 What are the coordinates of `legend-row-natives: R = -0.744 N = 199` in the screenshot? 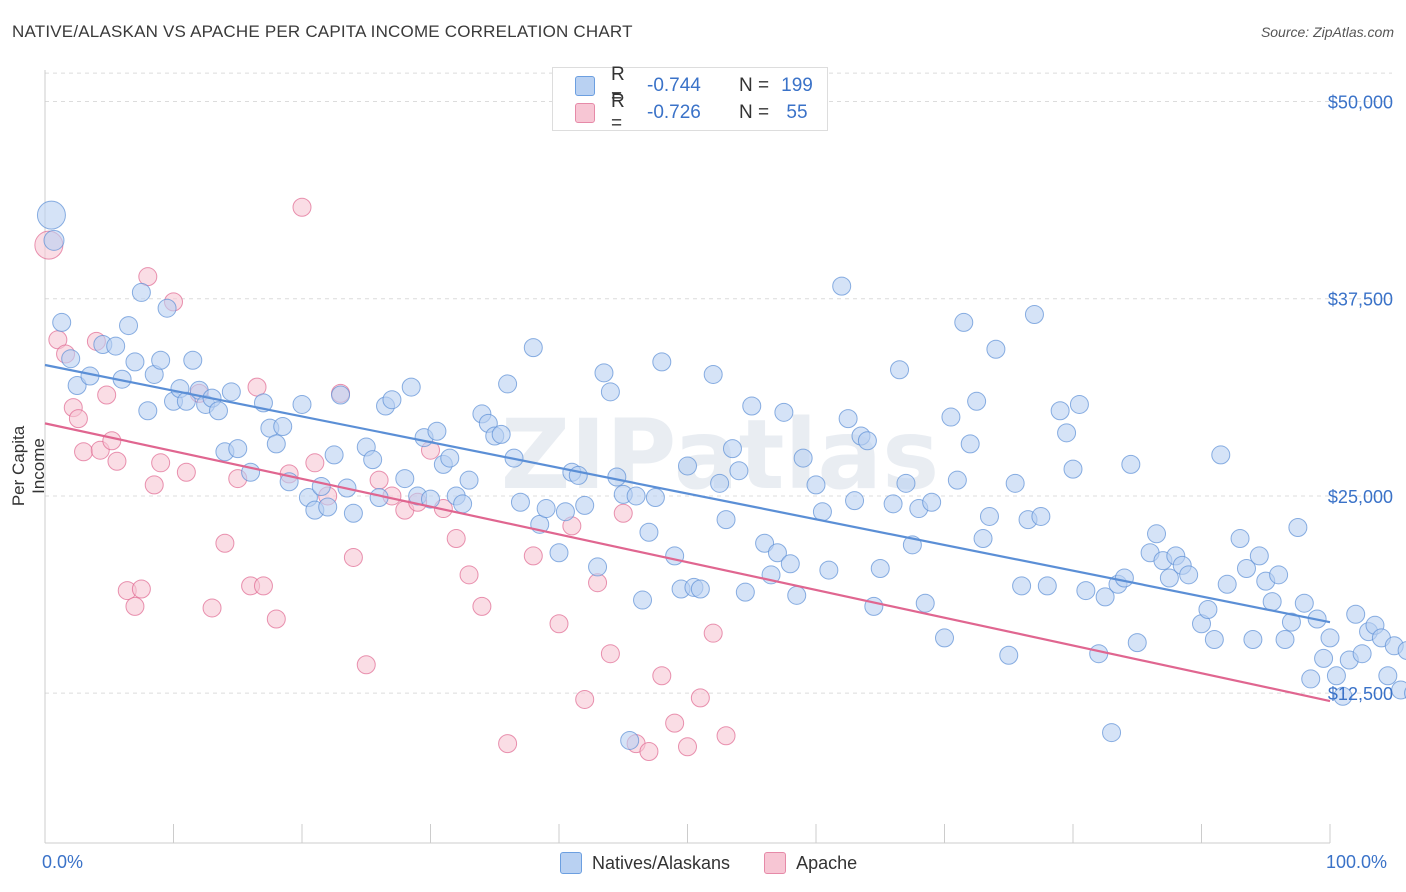 It's located at (696, 85).